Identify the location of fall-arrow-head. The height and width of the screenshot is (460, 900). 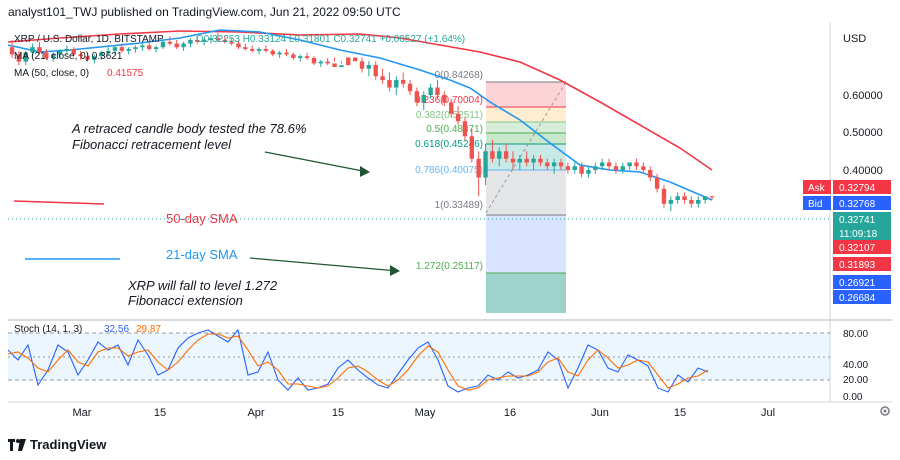
(395, 270).